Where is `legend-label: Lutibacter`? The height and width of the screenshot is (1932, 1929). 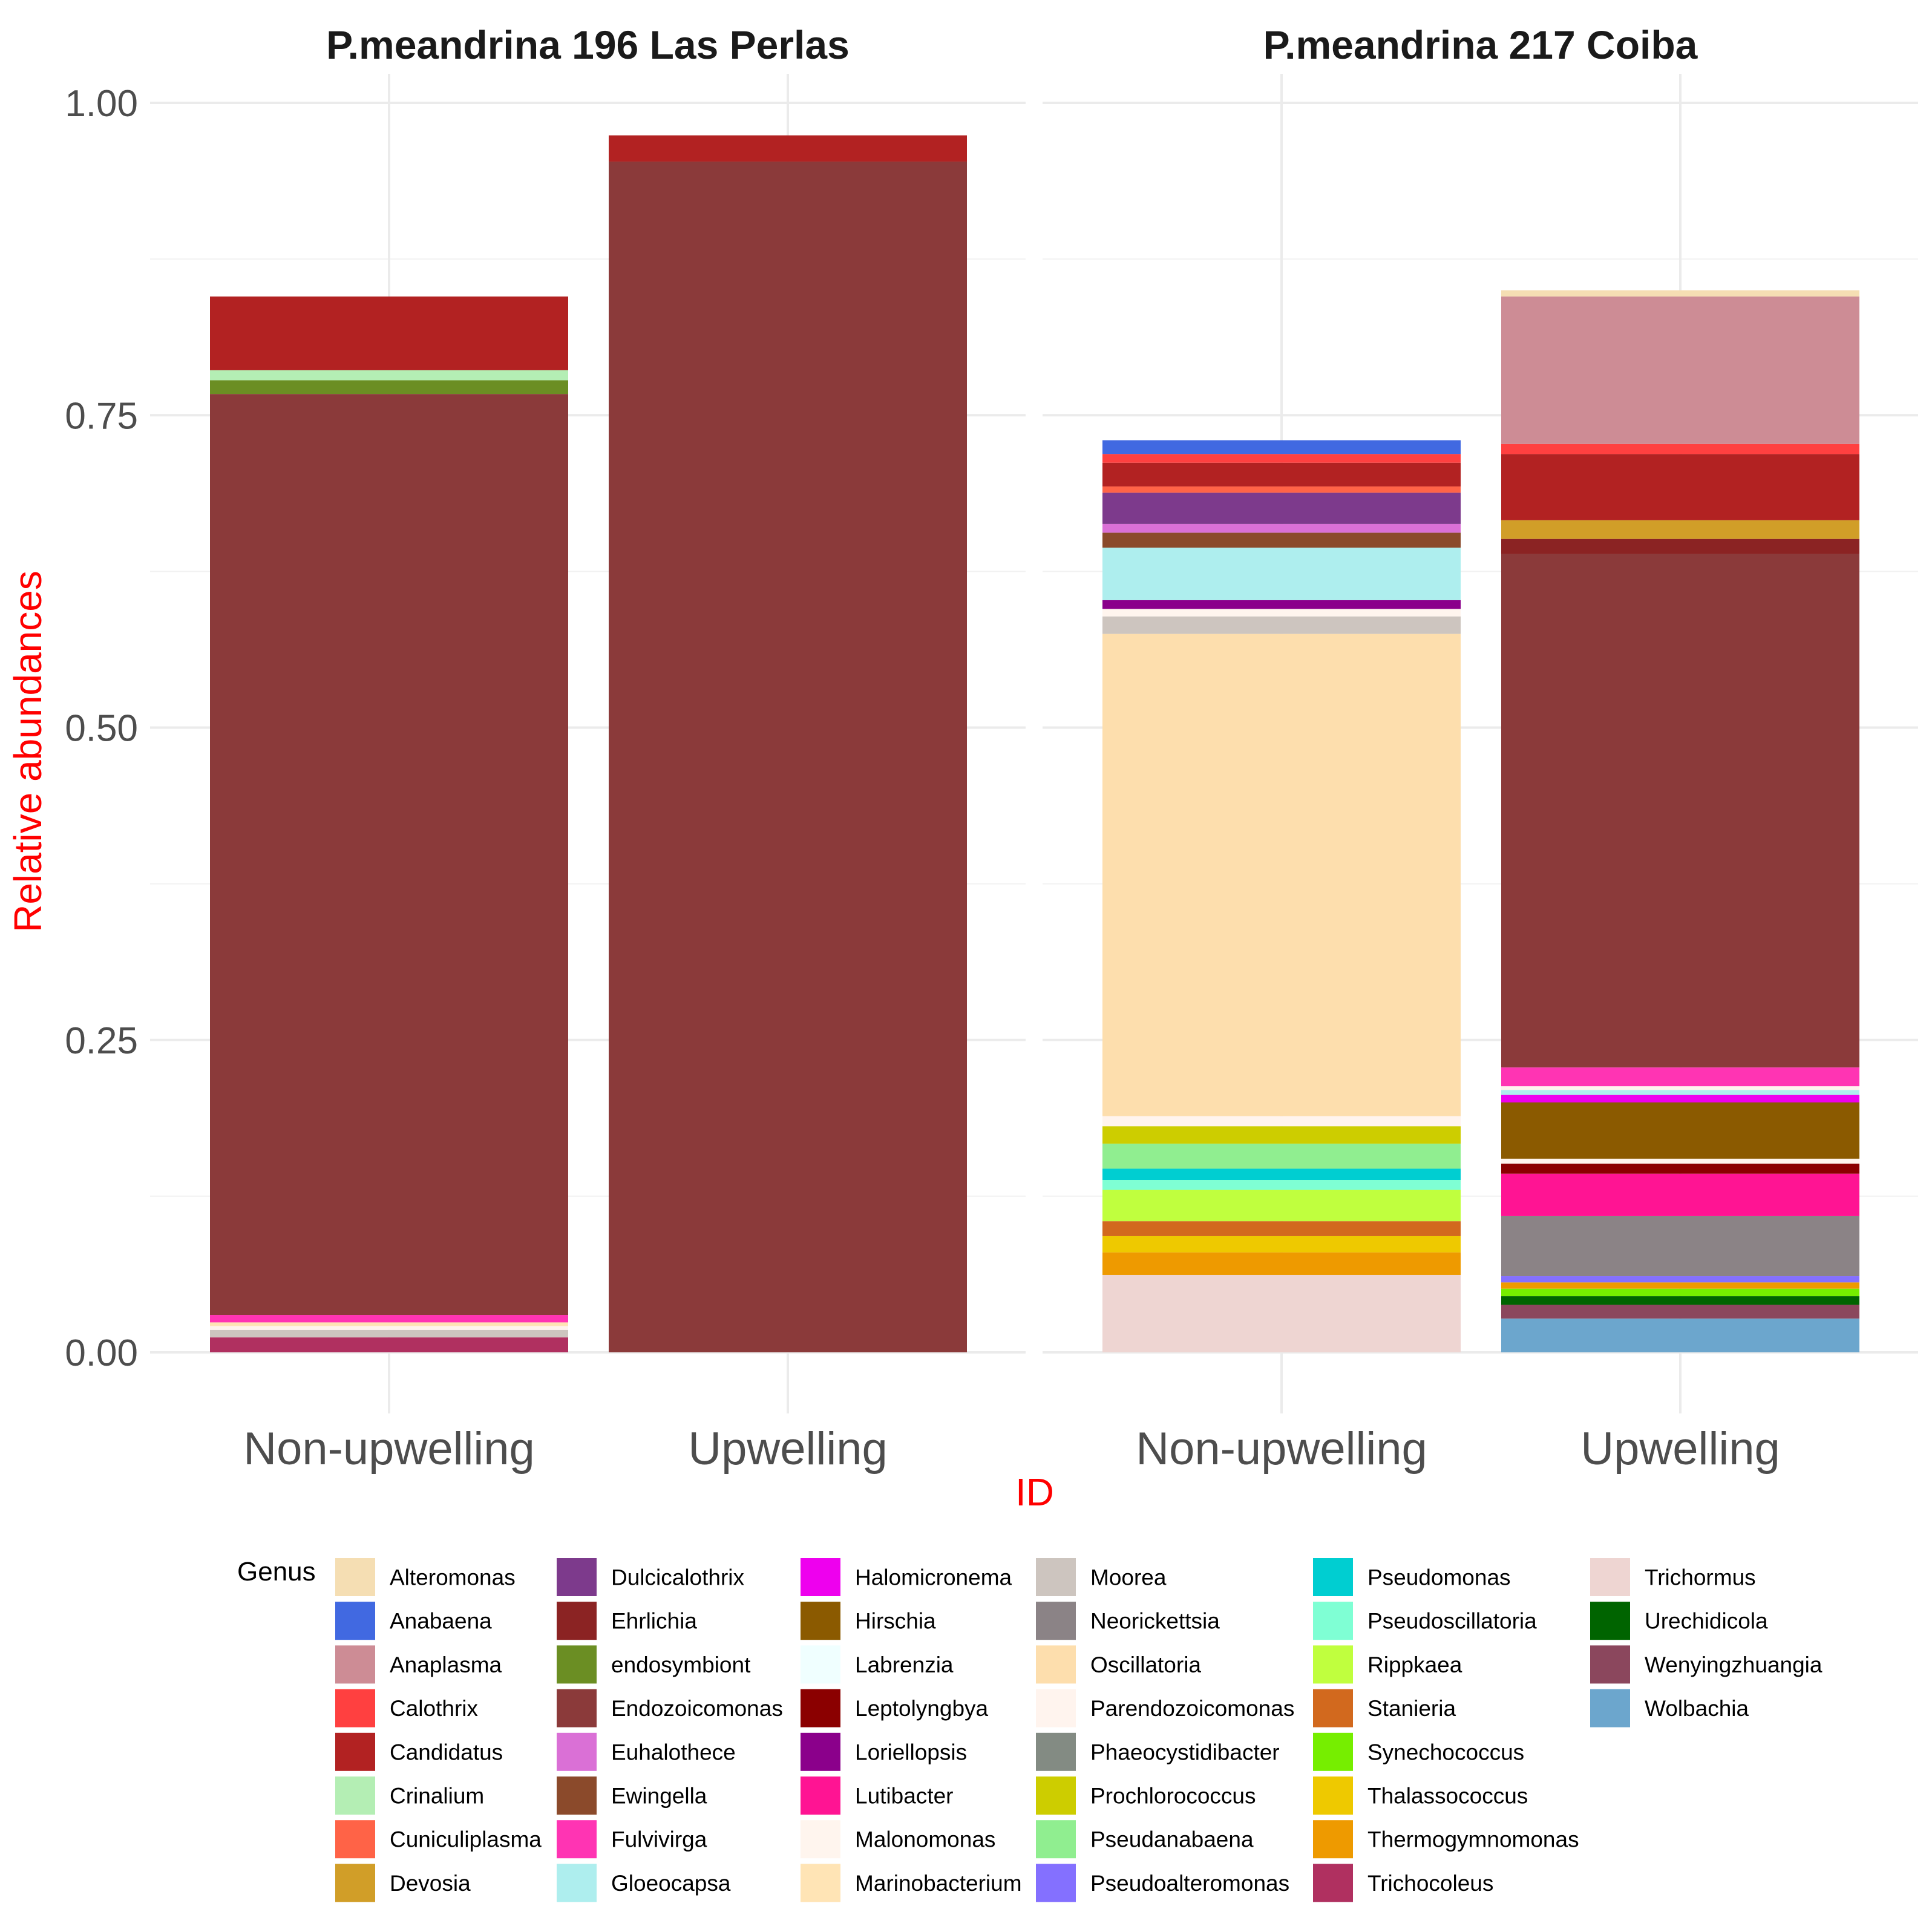 legend-label: Lutibacter is located at coordinates (904, 1797).